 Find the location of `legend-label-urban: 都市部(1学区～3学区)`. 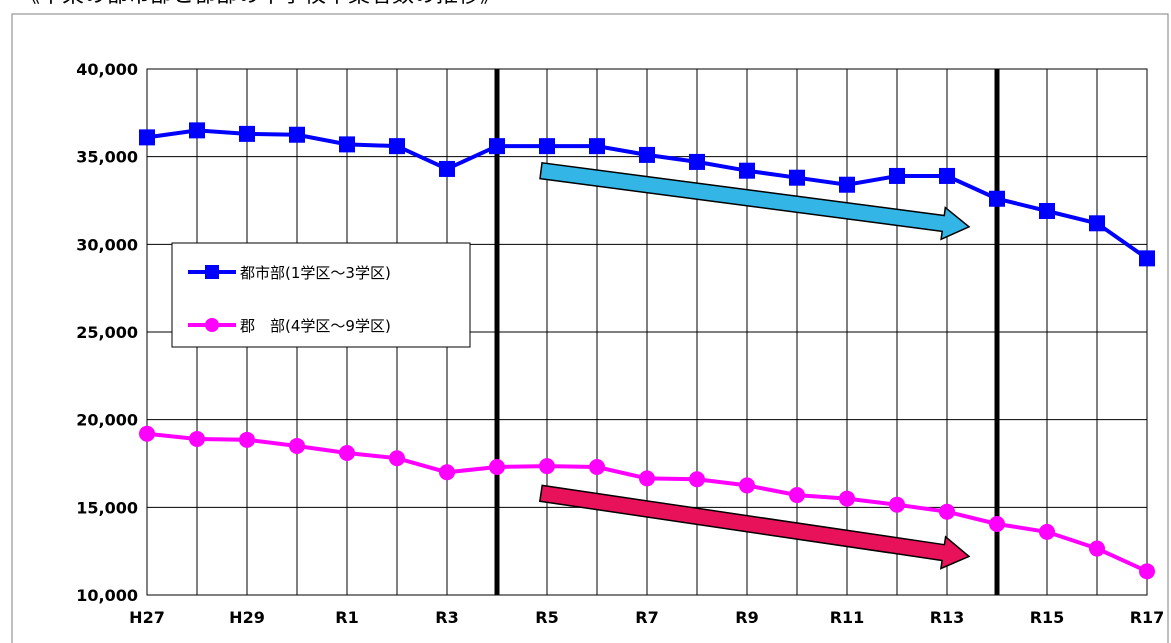

legend-label-urban: 都市部(1学区～3学区) is located at coordinates (315, 273).